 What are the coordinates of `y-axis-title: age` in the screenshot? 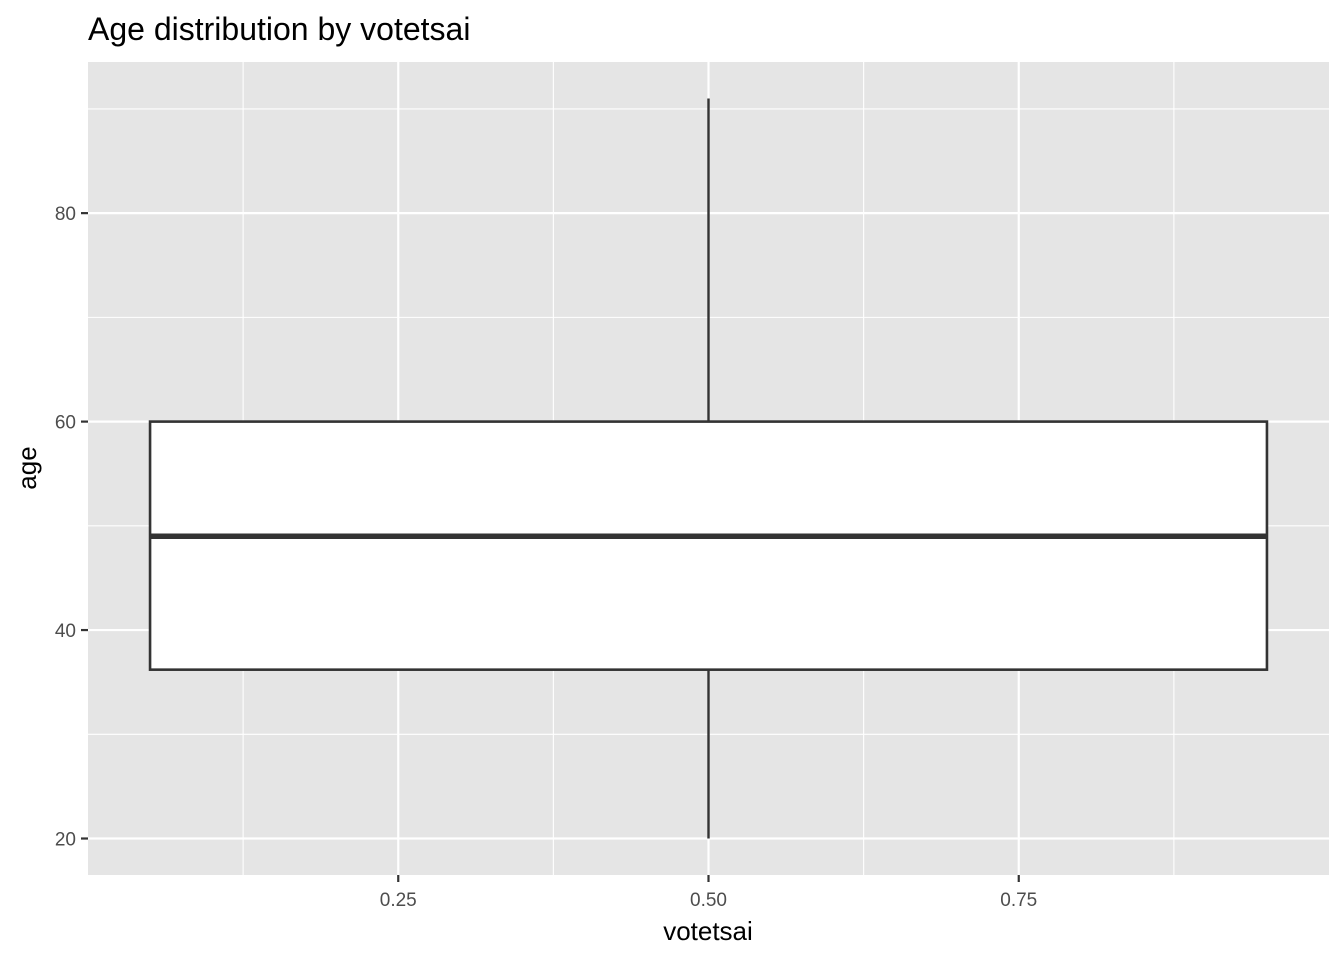 It's located at (27, 467).